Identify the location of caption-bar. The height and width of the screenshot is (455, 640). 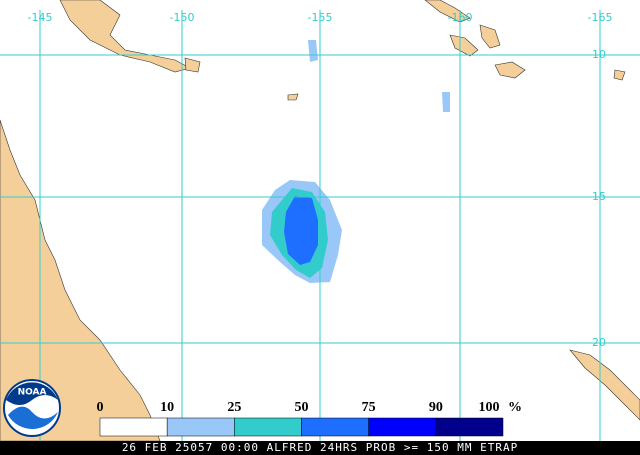
(320, 448).